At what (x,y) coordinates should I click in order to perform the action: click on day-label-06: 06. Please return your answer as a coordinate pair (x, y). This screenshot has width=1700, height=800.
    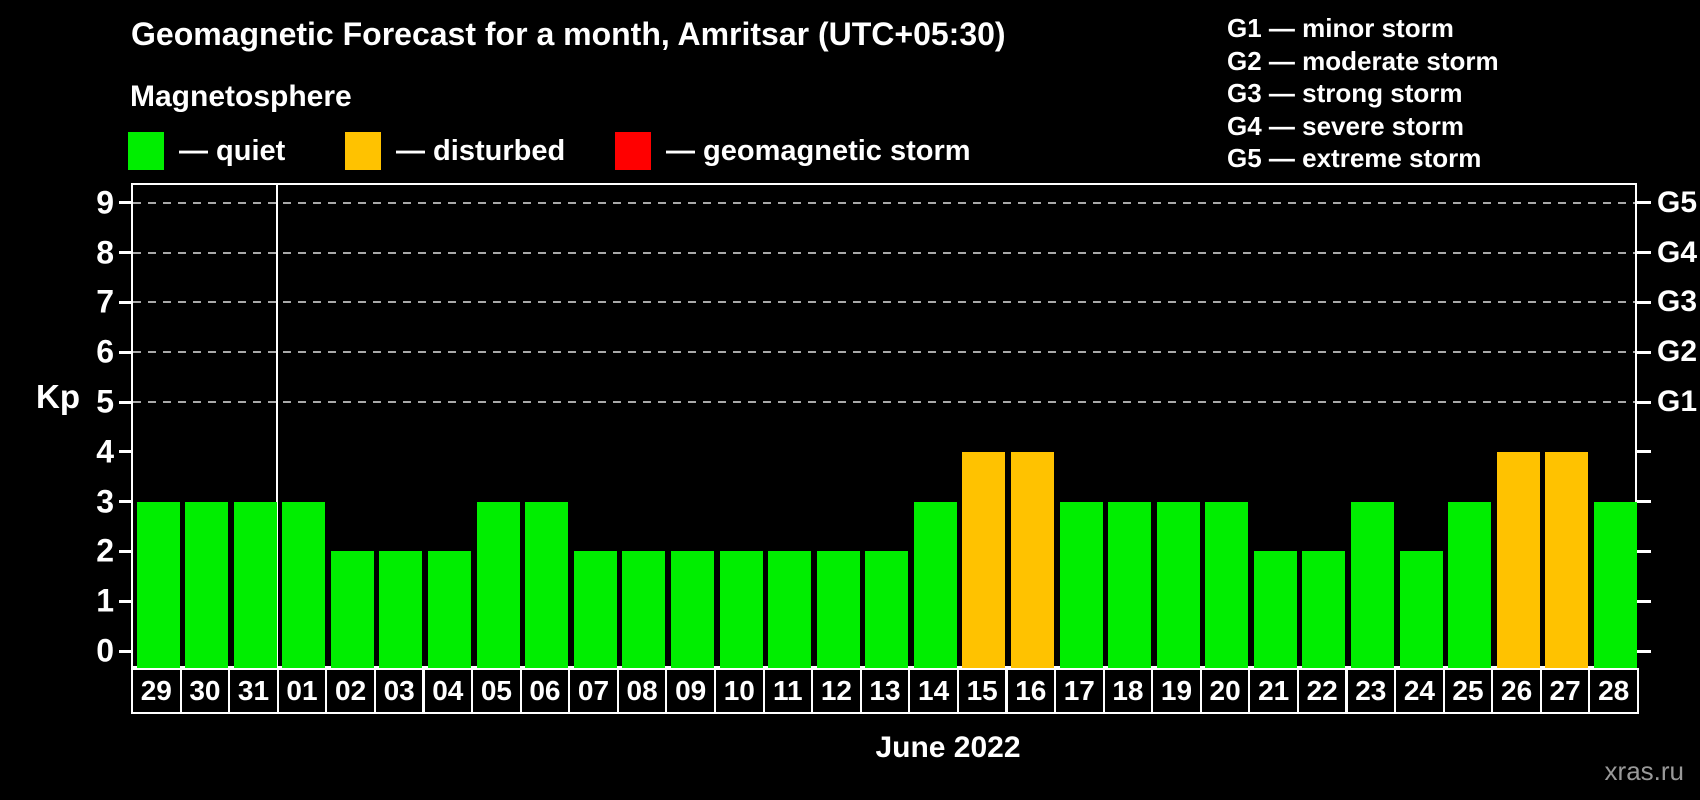
    Looking at the image, I should click on (545, 691).